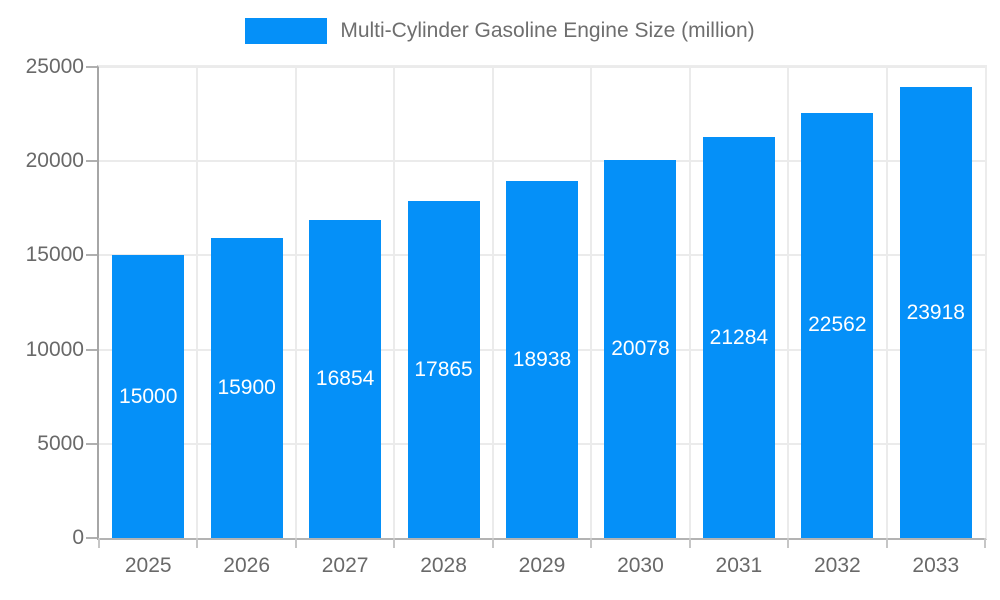 The image size is (1000, 600). I want to click on bar-value-label: 18938, so click(542, 359).